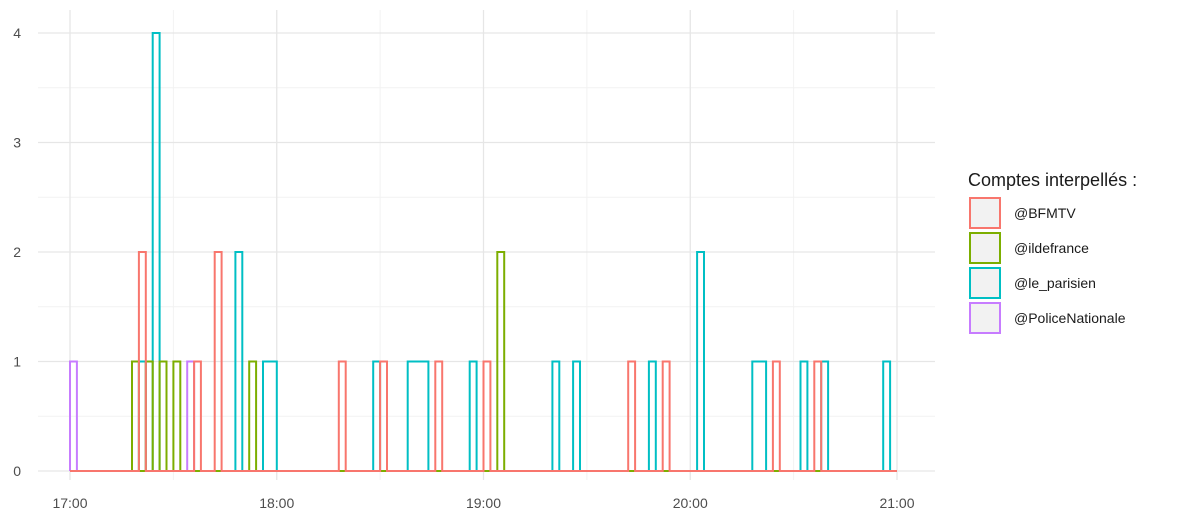 The height and width of the screenshot is (519, 1186). What do you see at coordinates (1052, 180) in the screenshot?
I see `legend-title: Comptes interpellés :` at bounding box center [1052, 180].